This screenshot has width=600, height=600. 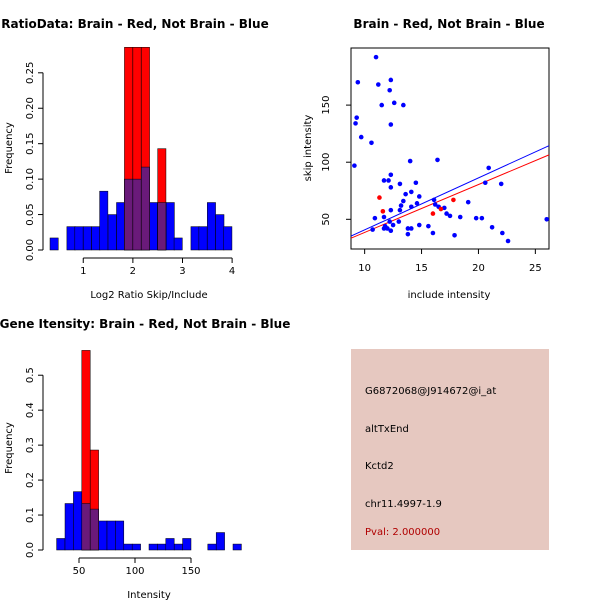 I want to click on scatter-y-tick-label: 50, so click(x=326, y=219).